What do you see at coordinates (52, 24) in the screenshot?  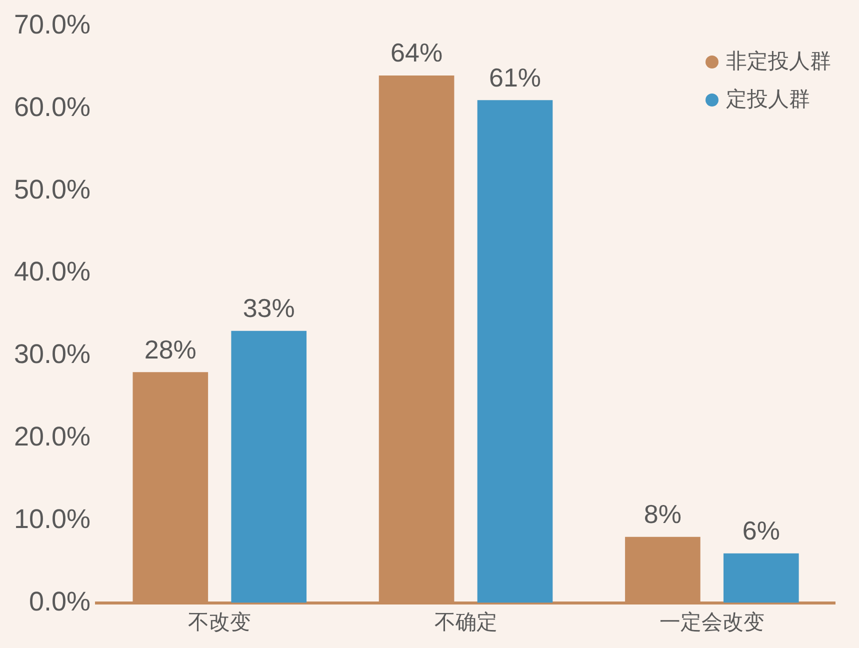 I see `y-tick-label: 70.0%` at bounding box center [52, 24].